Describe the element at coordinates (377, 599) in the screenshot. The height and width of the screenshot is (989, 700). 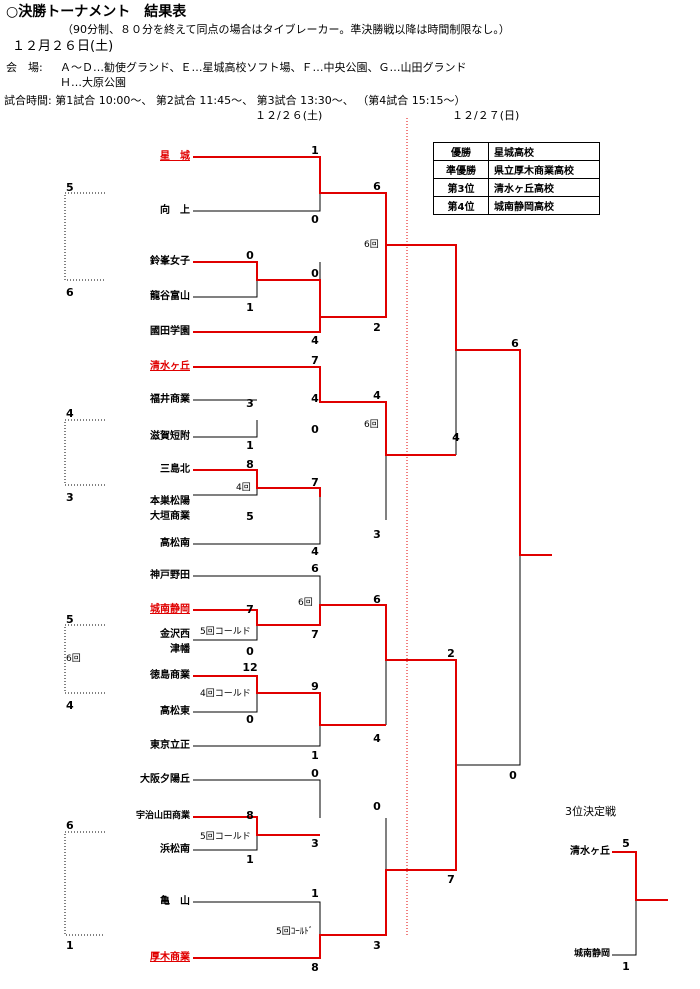
I see `score: 6` at that location.